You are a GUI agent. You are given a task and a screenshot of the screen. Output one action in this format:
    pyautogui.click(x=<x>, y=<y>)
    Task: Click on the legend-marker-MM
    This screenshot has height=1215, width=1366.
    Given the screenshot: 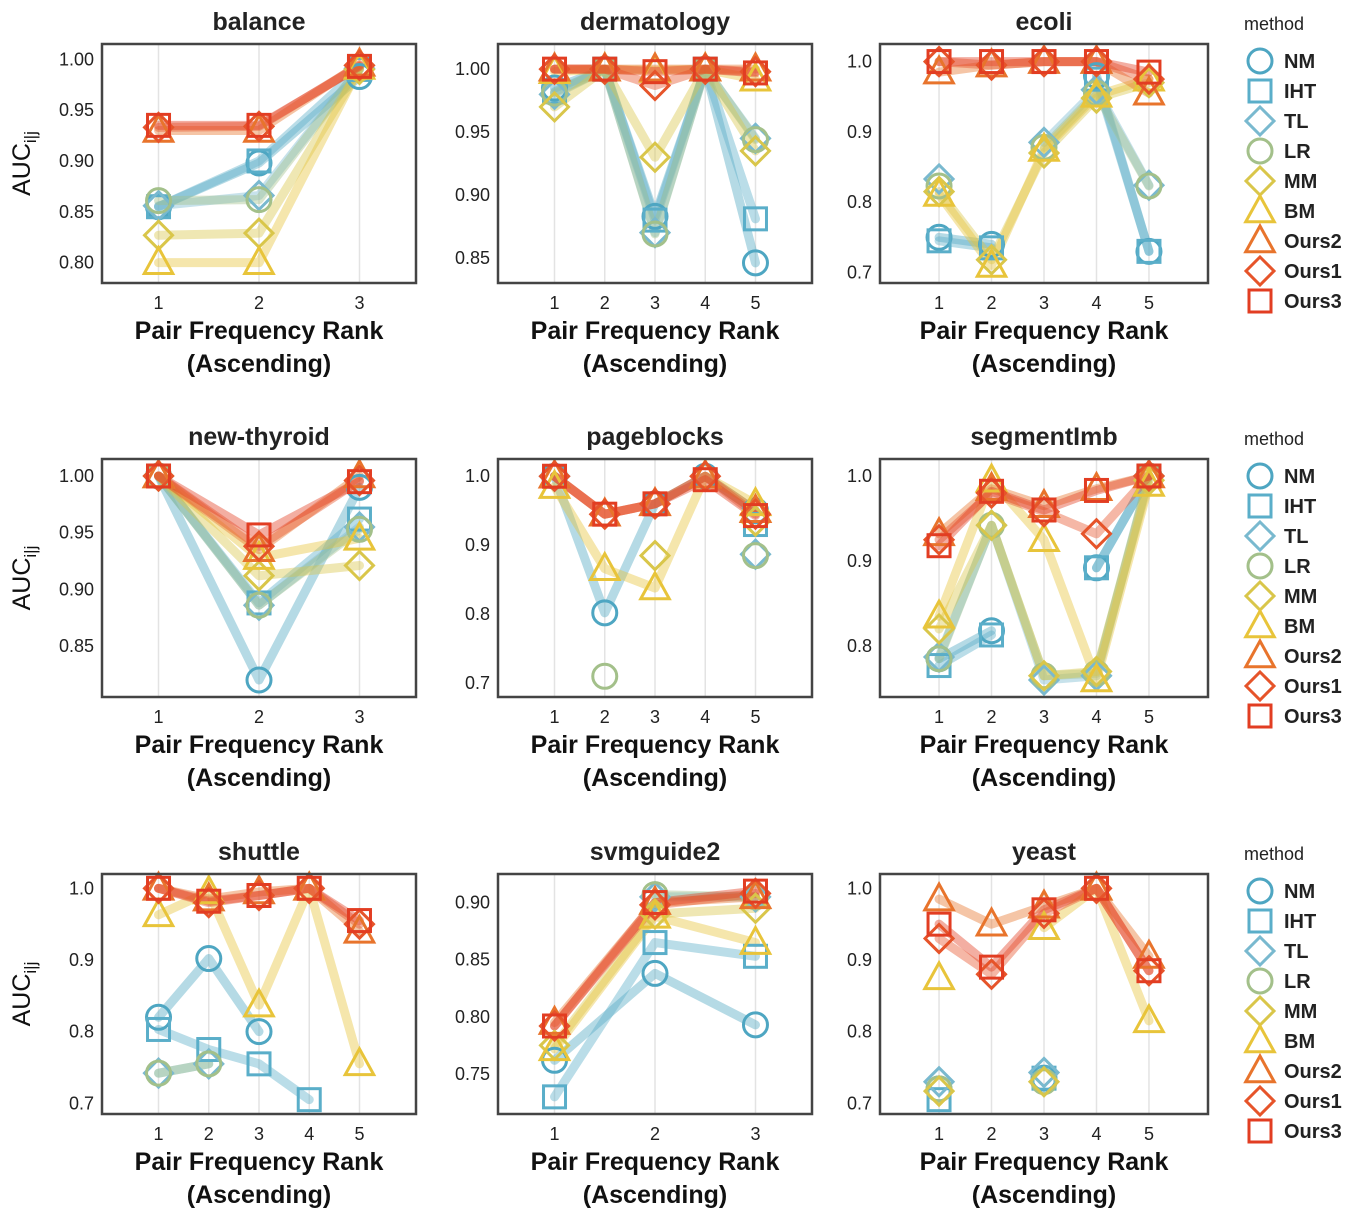 What is the action you would take?
    pyautogui.click(x=1260, y=596)
    